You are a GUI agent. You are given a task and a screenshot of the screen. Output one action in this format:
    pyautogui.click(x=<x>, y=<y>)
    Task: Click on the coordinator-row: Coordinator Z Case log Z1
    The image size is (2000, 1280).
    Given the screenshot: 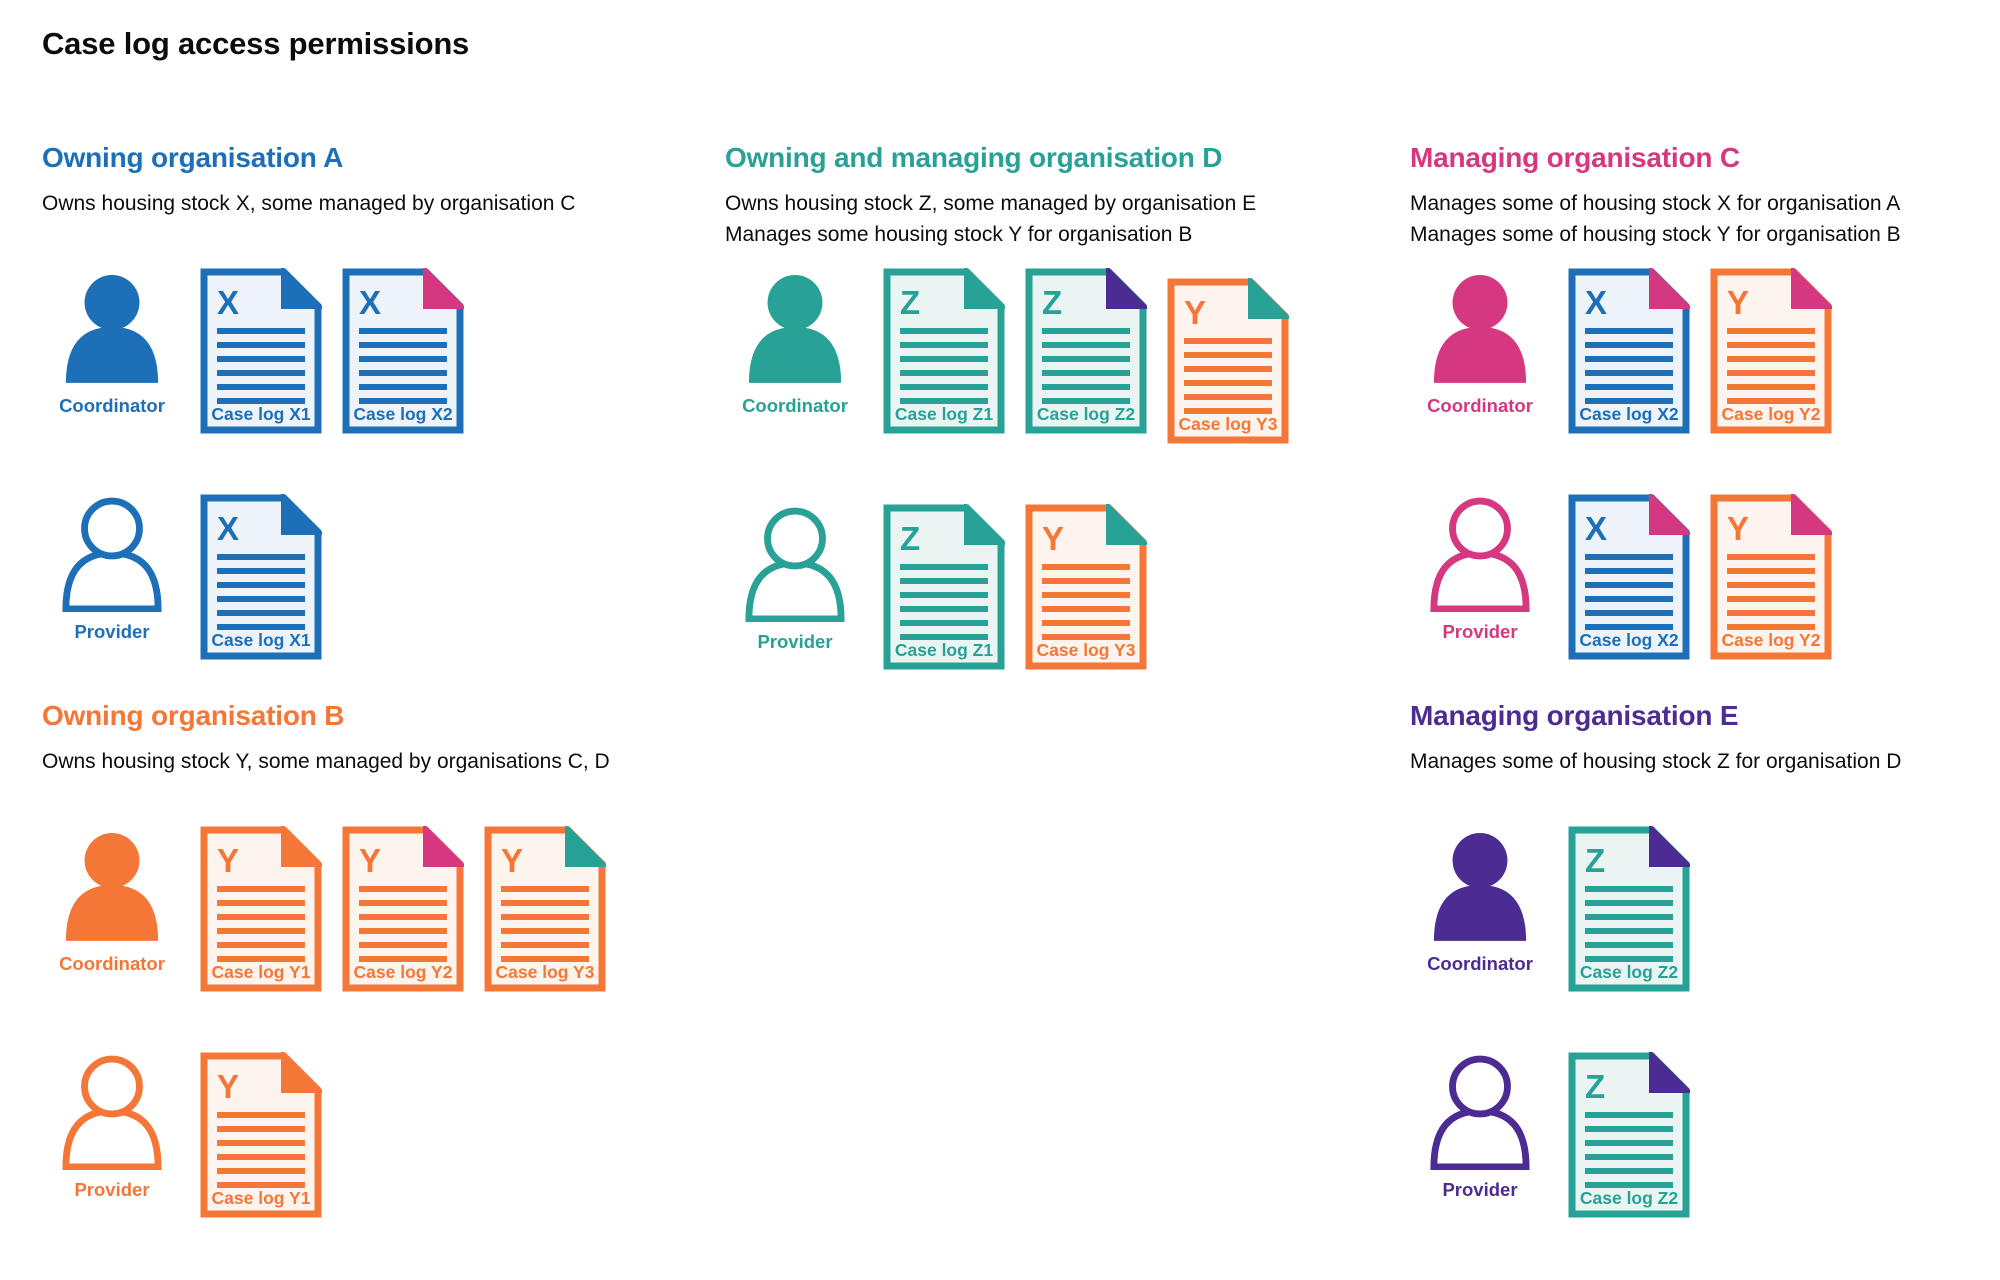 What is the action you would take?
    pyautogui.click(x=1045, y=354)
    